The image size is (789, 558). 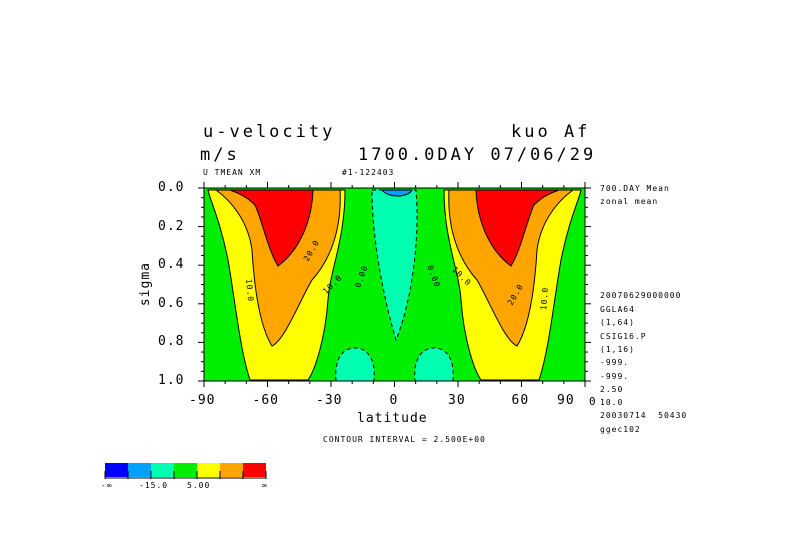 I want to click on fill-orange-south, so click(x=277, y=268).